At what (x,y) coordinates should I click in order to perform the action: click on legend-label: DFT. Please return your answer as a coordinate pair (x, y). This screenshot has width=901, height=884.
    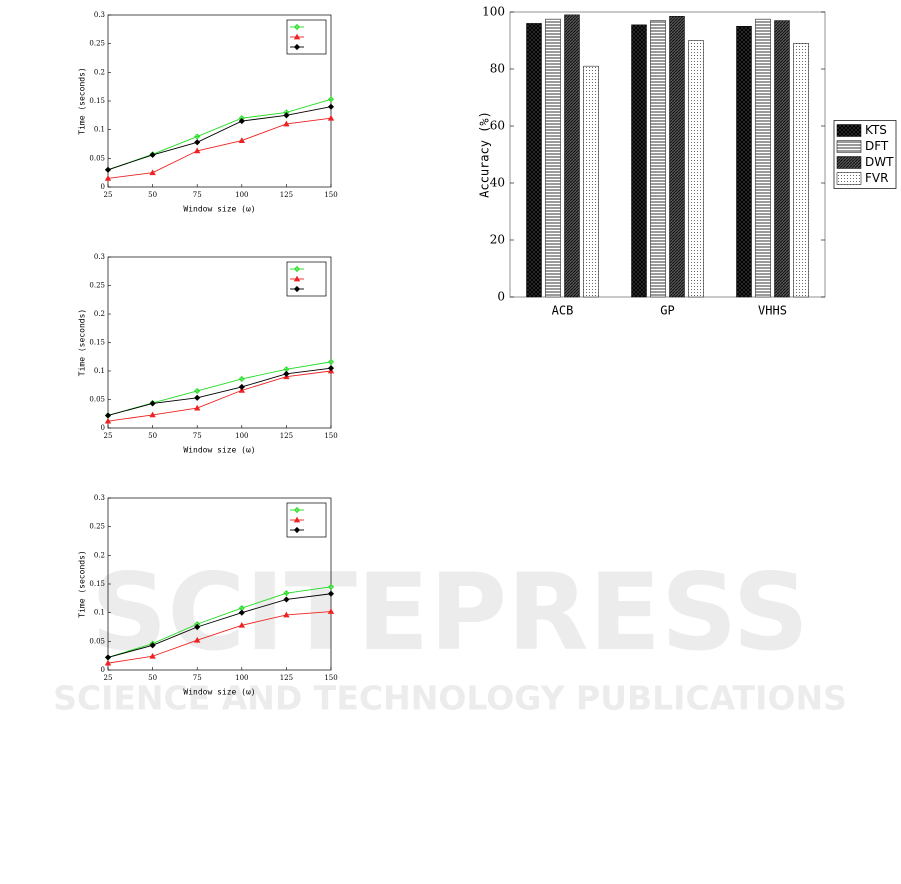
    Looking at the image, I should click on (877, 146).